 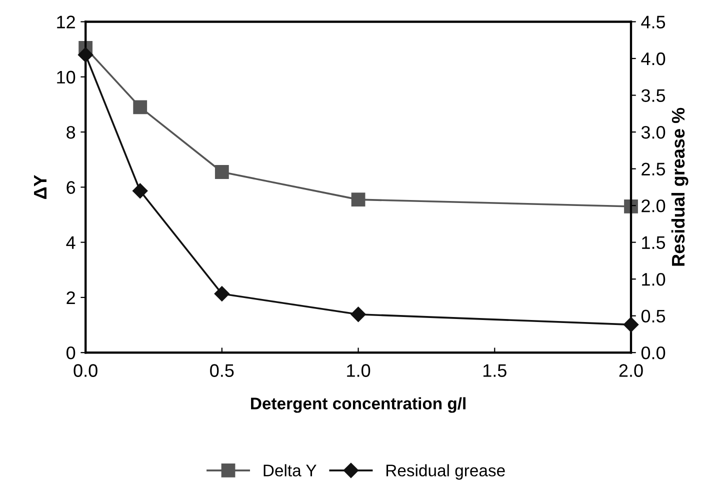 I want to click on y2-tick-label: 4.0, so click(x=653, y=59).